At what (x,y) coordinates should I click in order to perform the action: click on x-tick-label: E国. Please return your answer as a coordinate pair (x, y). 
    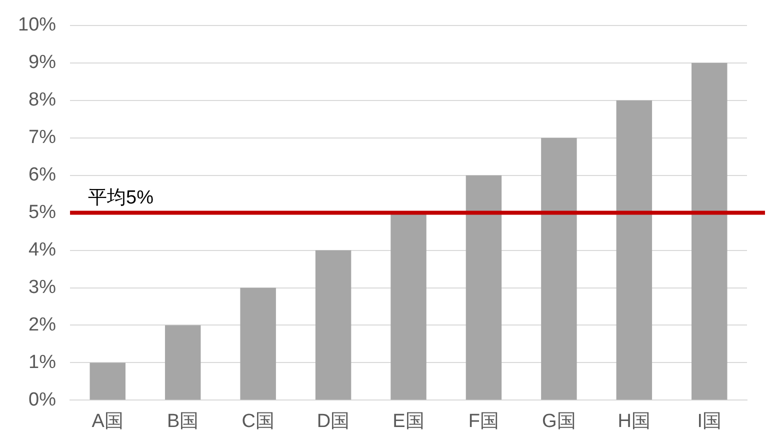
    Looking at the image, I should click on (408, 421).